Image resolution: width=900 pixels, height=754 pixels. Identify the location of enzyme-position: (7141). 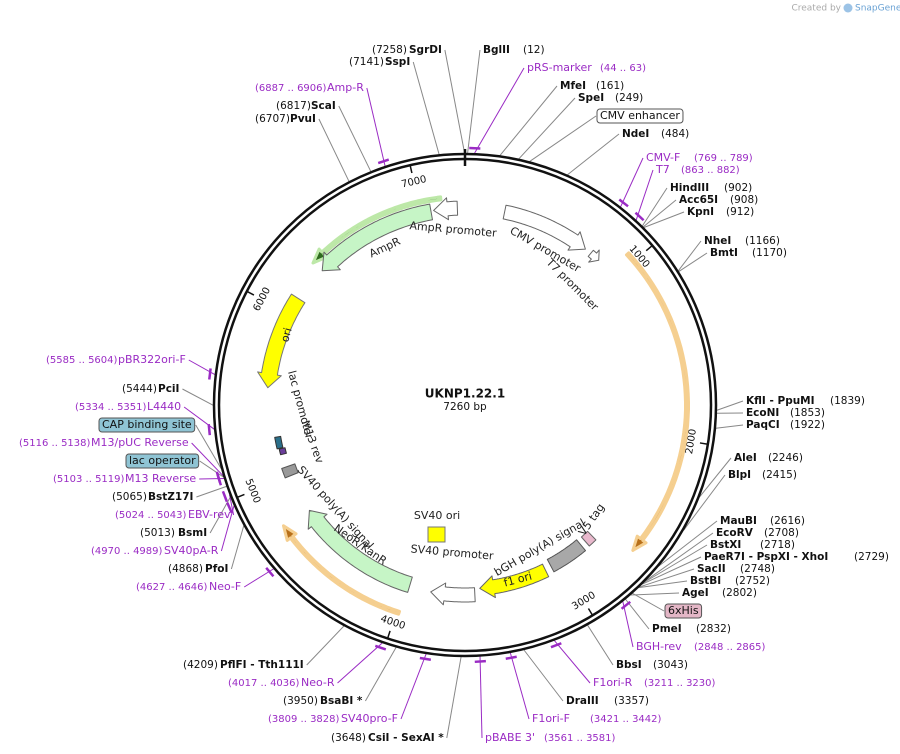
(366, 62).